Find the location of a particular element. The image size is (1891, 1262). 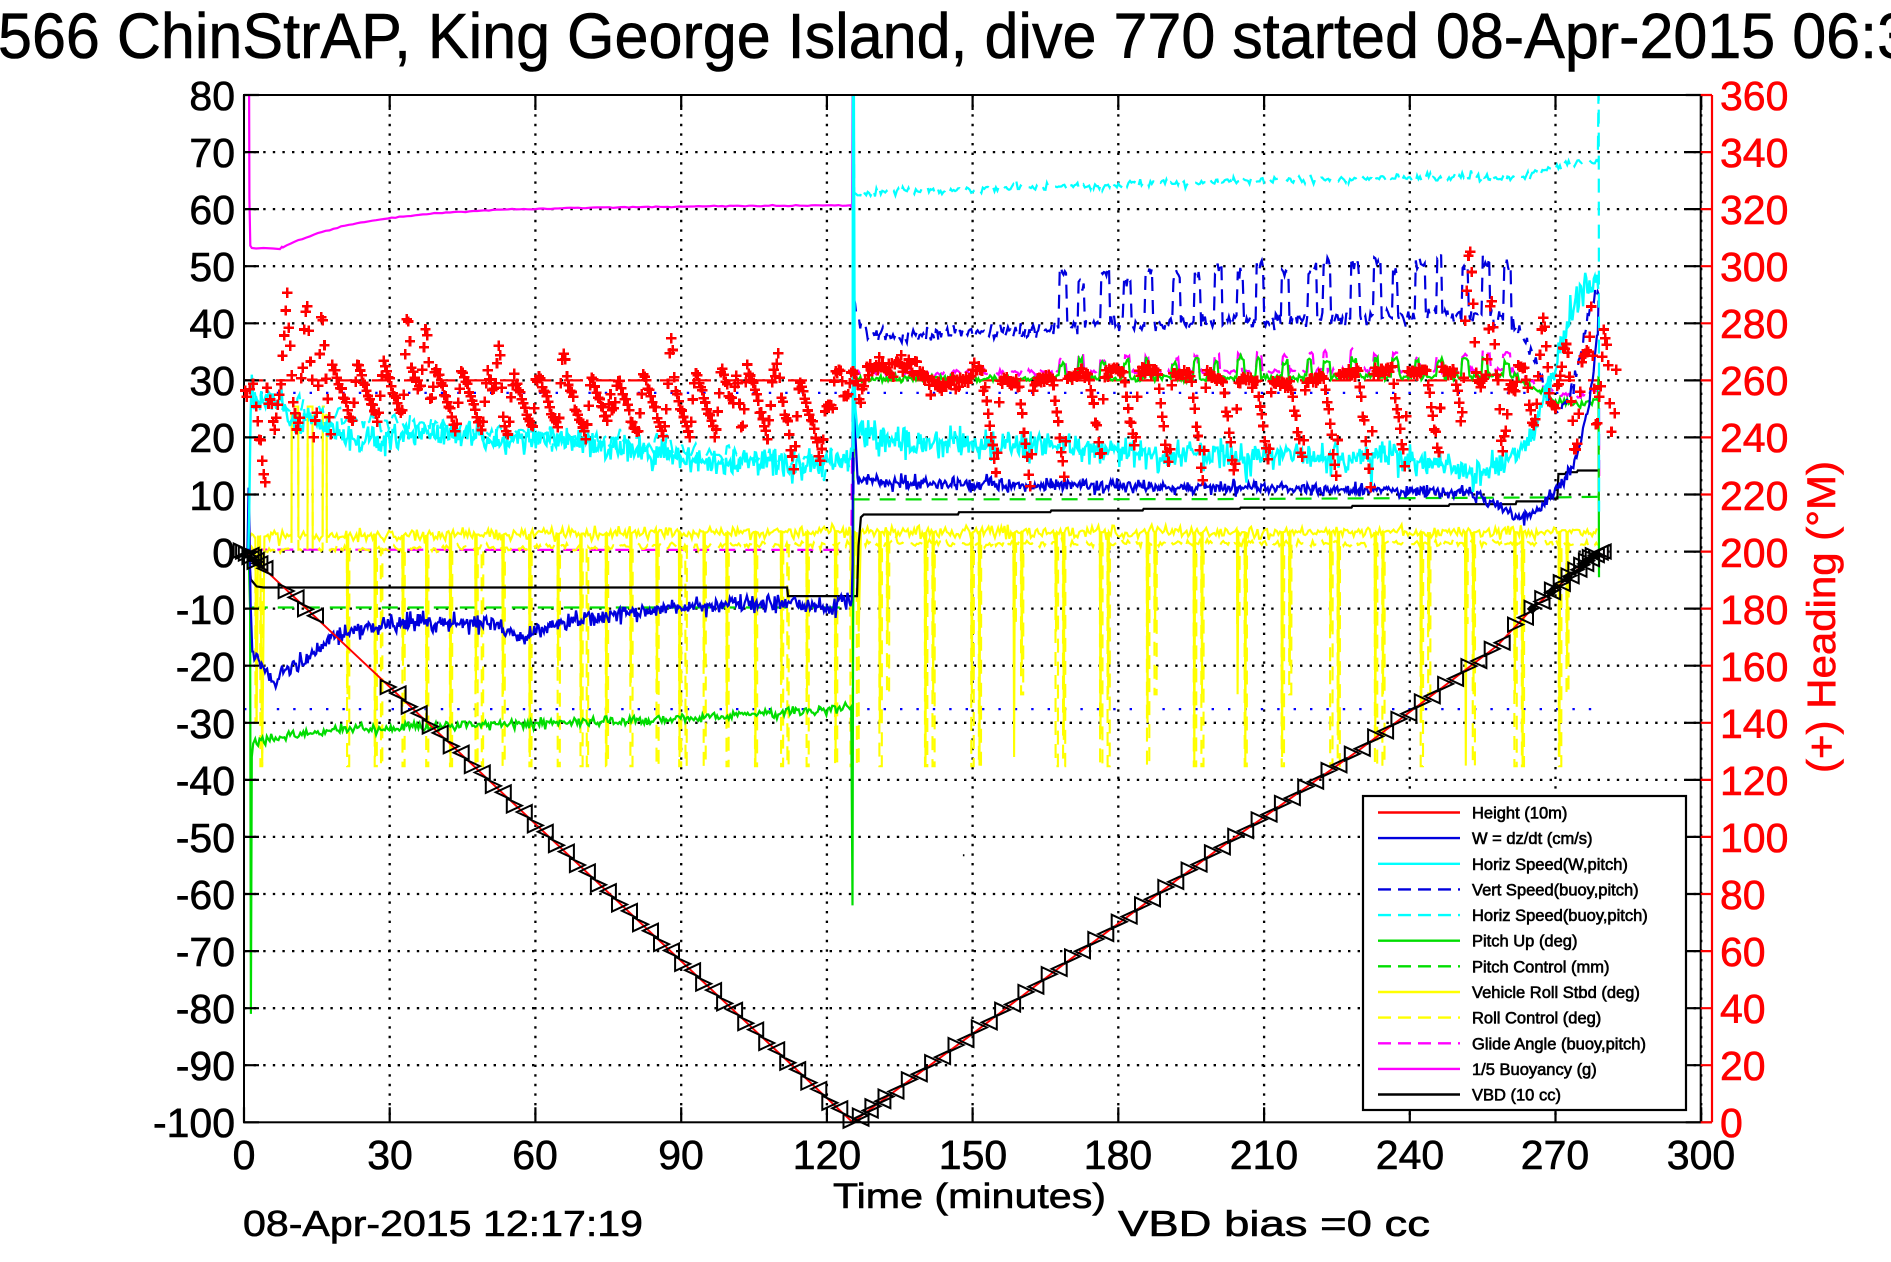

svg-text: -30 is located at coordinates (205, 724).